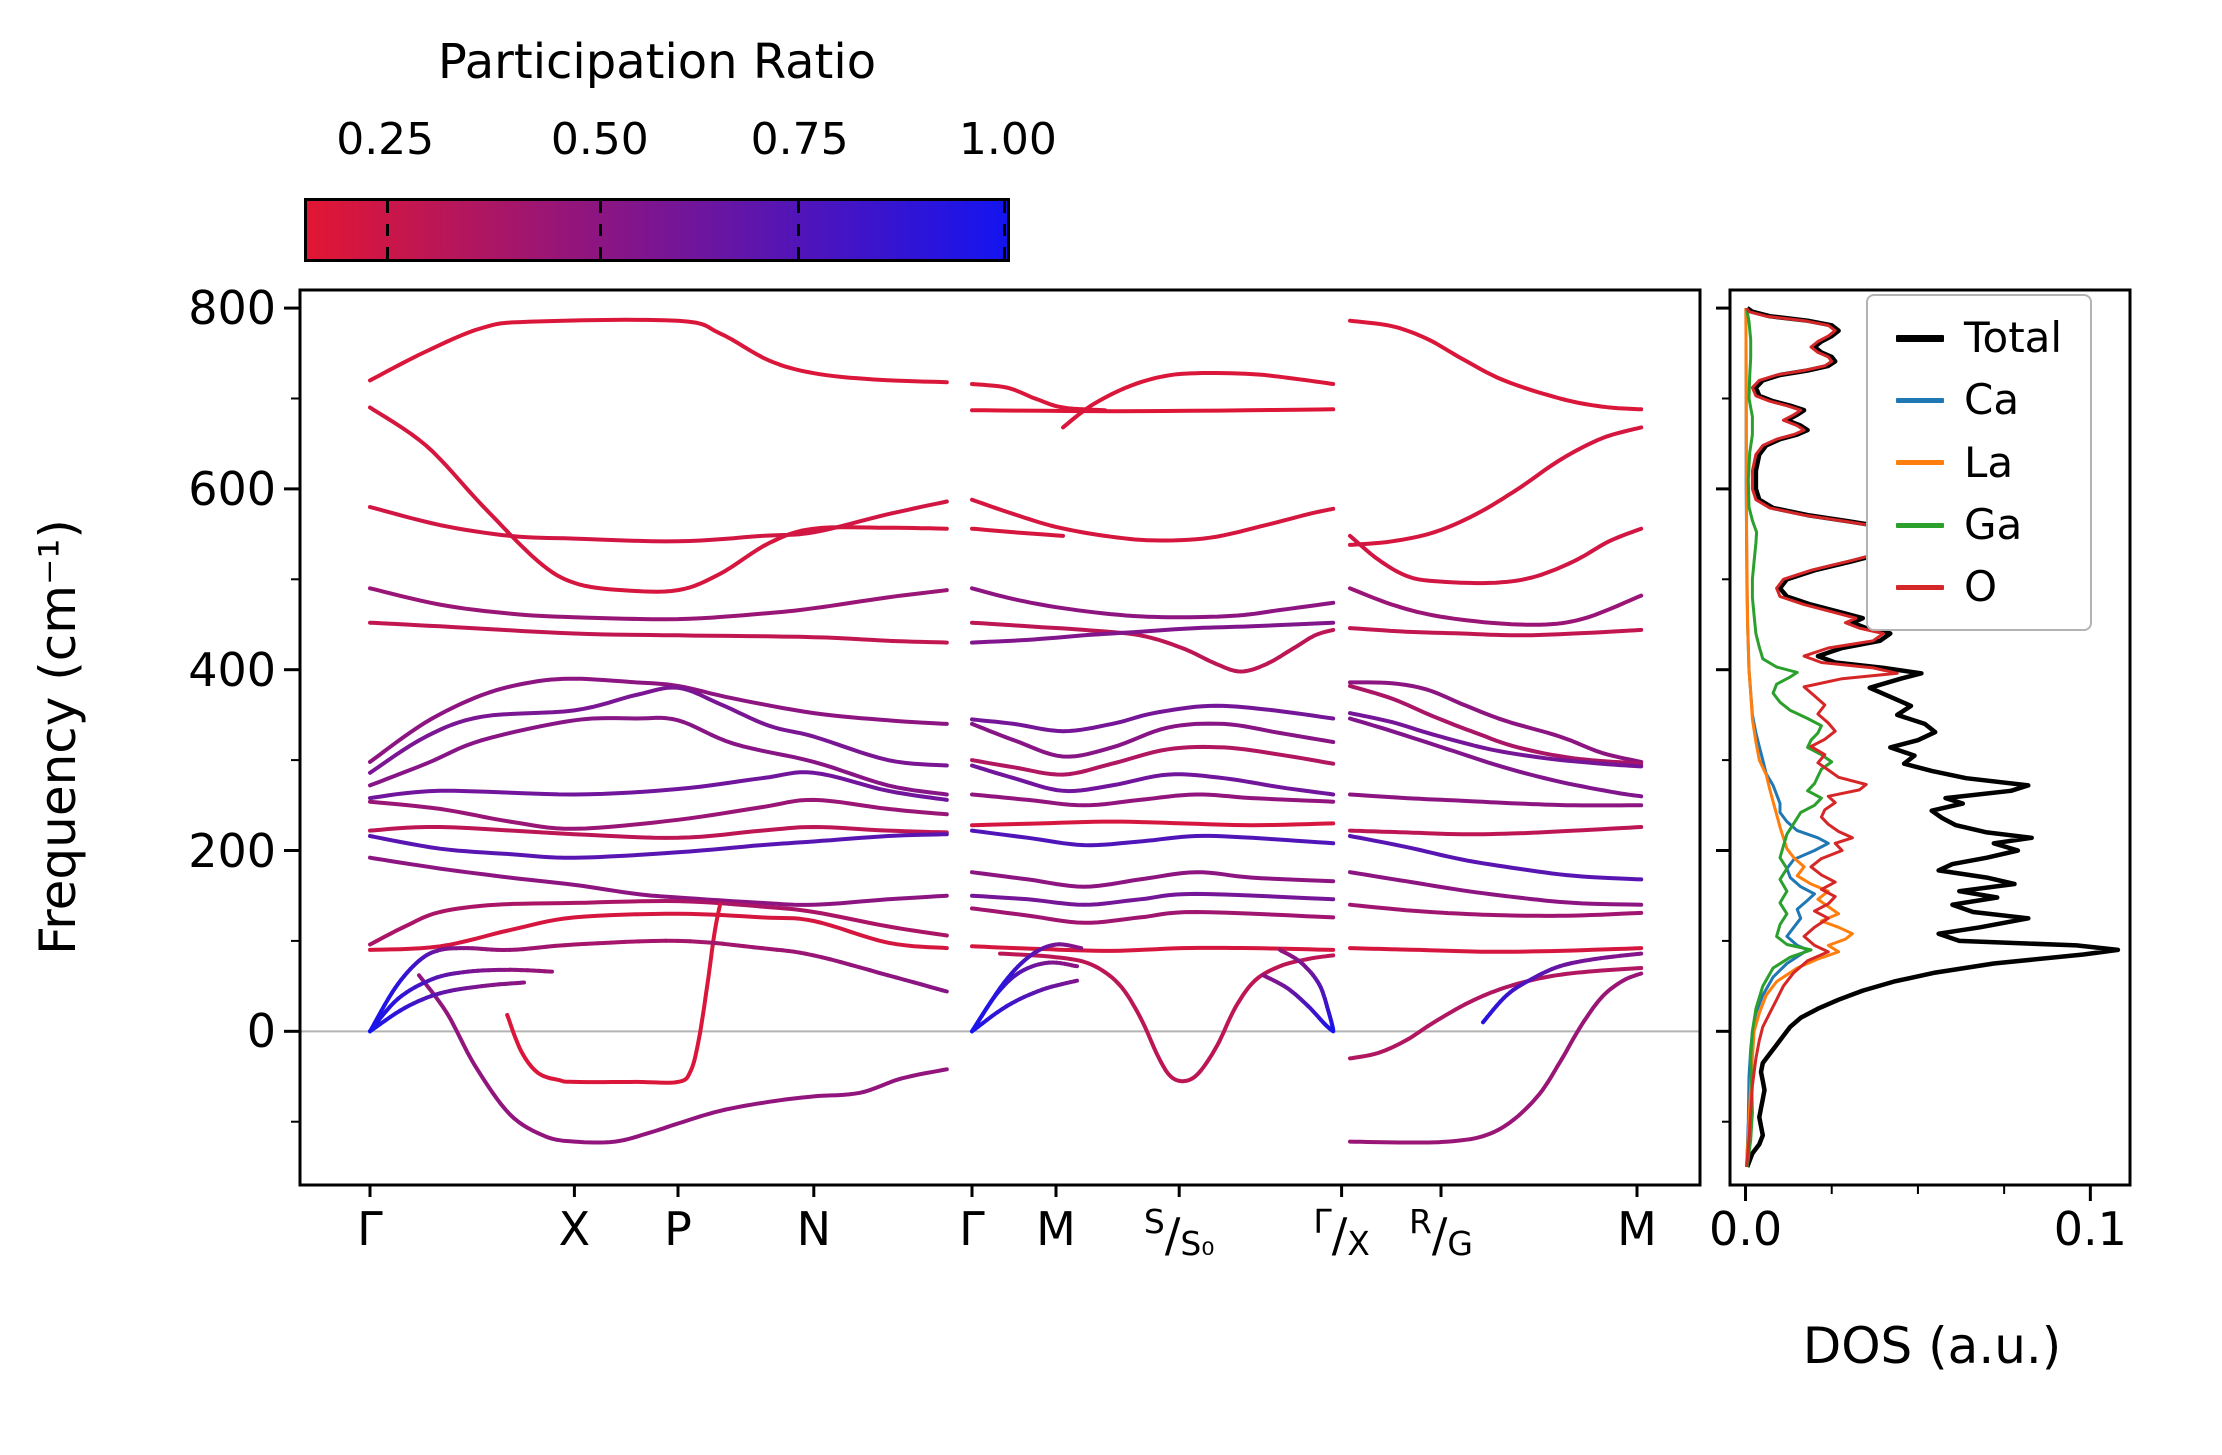 The height and width of the screenshot is (1455, 2222). I want to click on legend-swatch-ga, so click(1920, 525).